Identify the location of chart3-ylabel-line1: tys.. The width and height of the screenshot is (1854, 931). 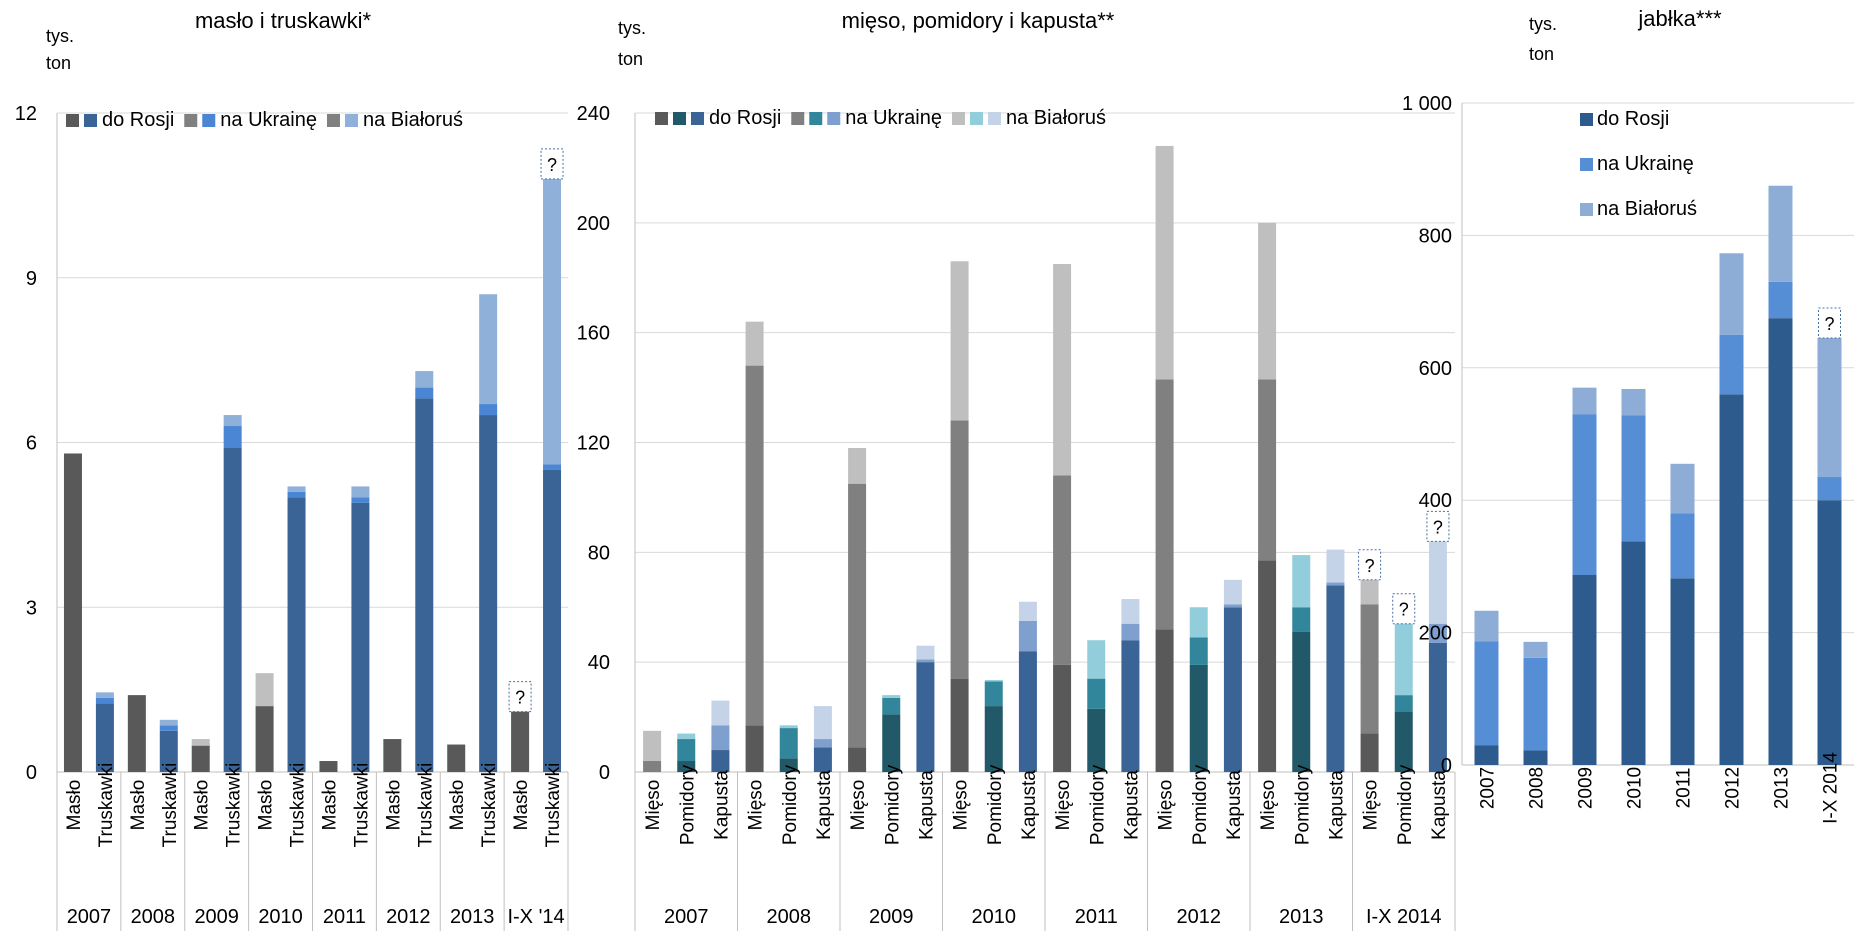
(1543, 24).